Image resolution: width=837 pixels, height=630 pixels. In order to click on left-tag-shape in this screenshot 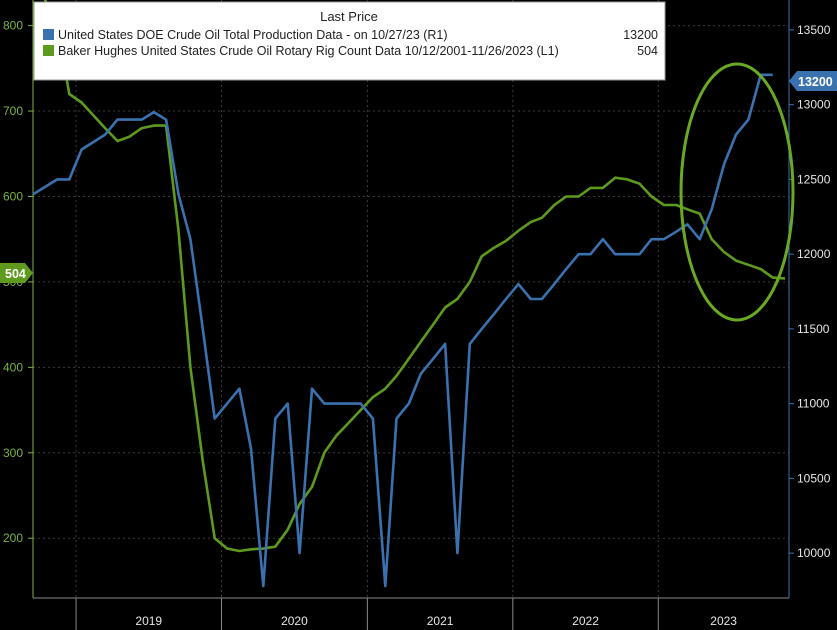, I will do `click(16, 273)`.